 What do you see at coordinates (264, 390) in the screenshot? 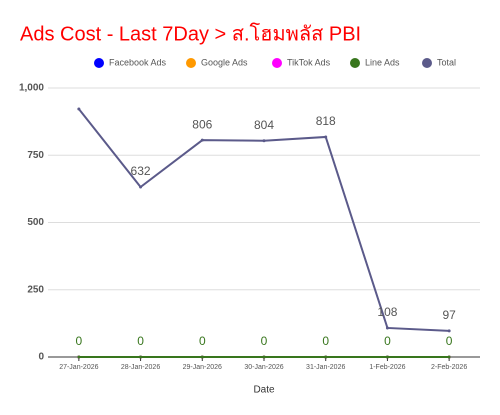
I see `x-axis-title: Date` at bounding box center [264, 390].